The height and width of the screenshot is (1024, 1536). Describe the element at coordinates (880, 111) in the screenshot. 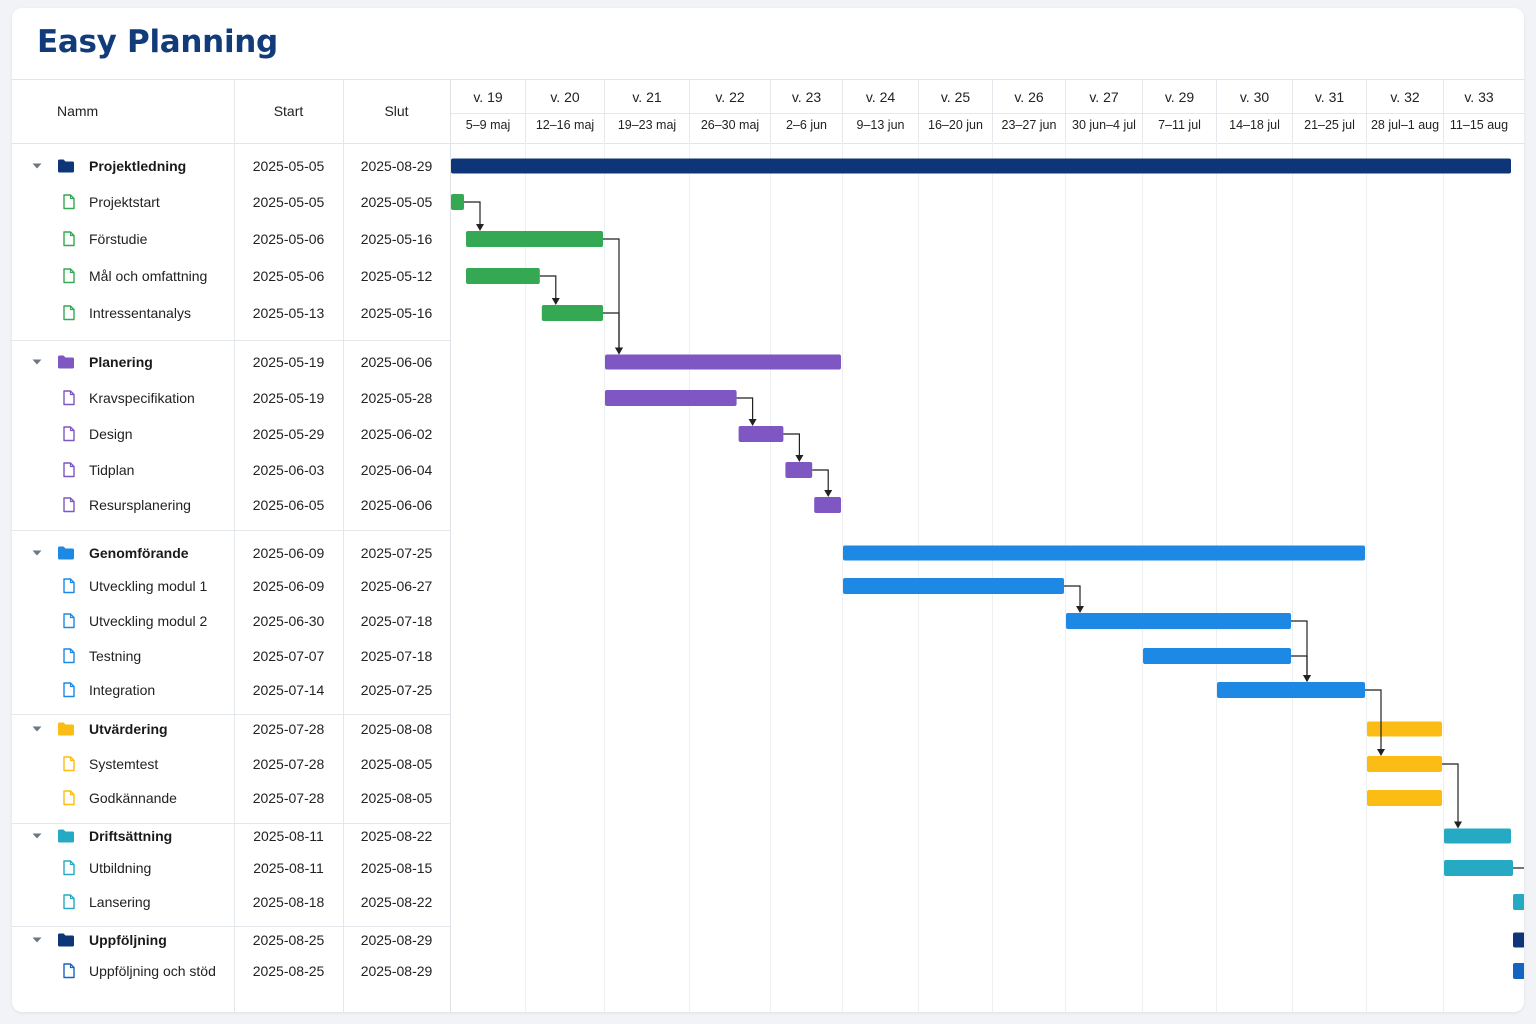

I see `week-column-header: v. 24 9–13 jun` at that location.